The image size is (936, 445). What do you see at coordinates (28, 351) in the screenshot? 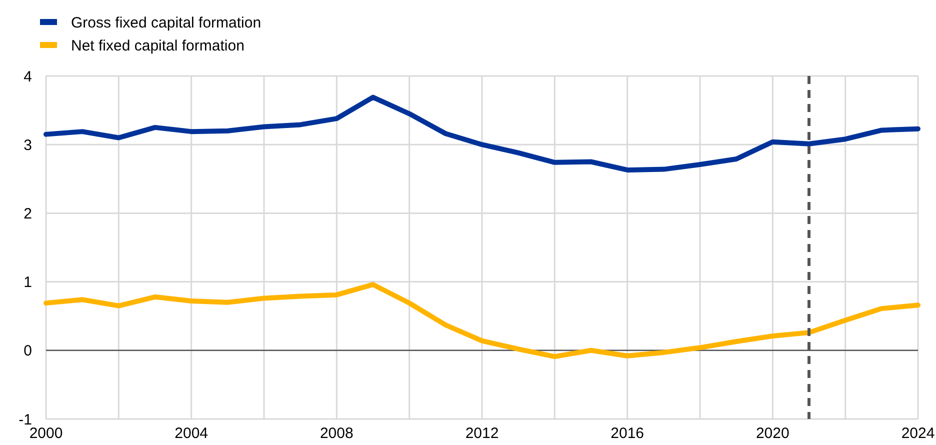
I see `y-tick-label: 0` at bounding box center [28, 351].